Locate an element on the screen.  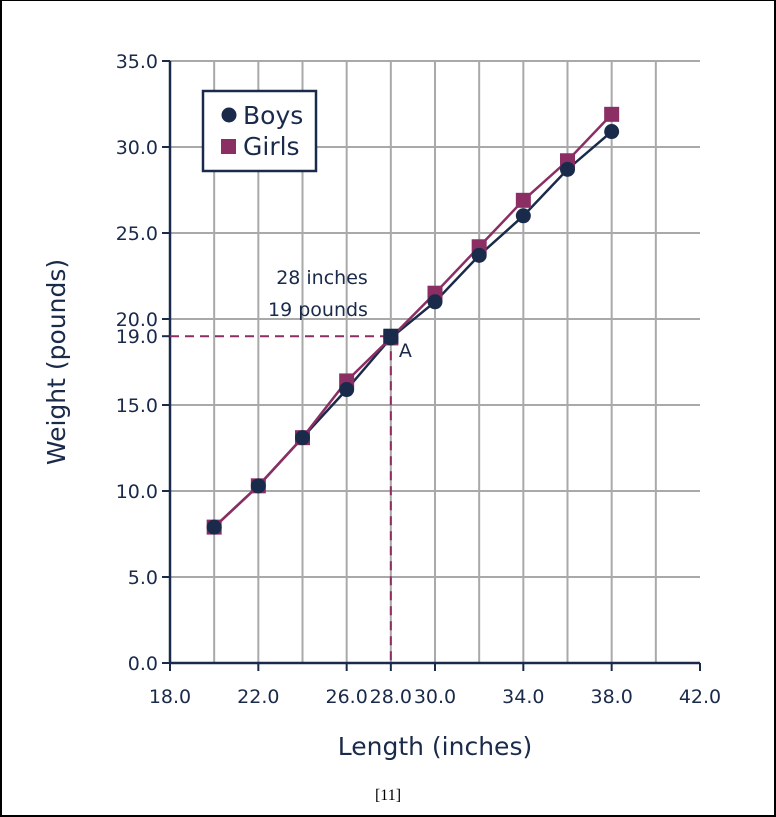
x-tick-label: 30.0 is located at coordinates (435, 697).